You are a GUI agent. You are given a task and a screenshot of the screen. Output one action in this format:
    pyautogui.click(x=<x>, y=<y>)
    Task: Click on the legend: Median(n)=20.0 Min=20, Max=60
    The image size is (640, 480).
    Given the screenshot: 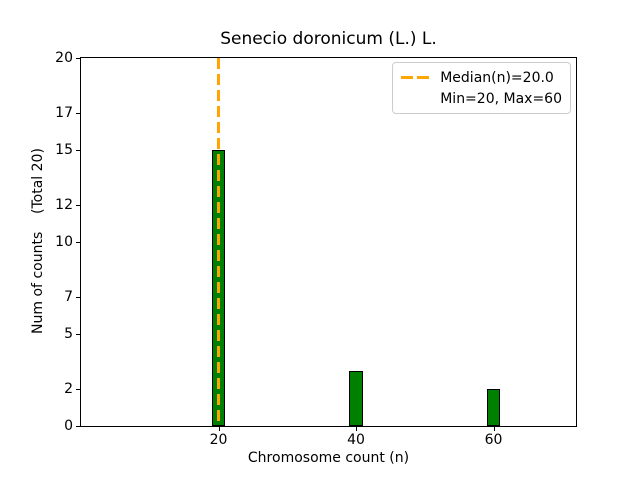 What is the action you would take?
    pyautogui.click(x=481, y=88)
    